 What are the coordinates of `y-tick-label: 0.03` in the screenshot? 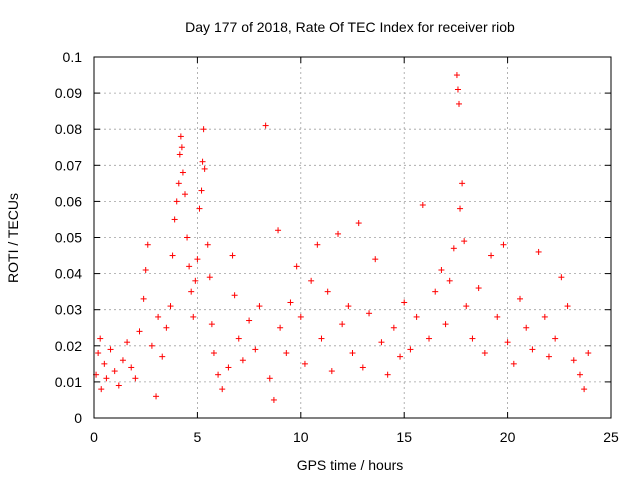 It's located at (68, 310).